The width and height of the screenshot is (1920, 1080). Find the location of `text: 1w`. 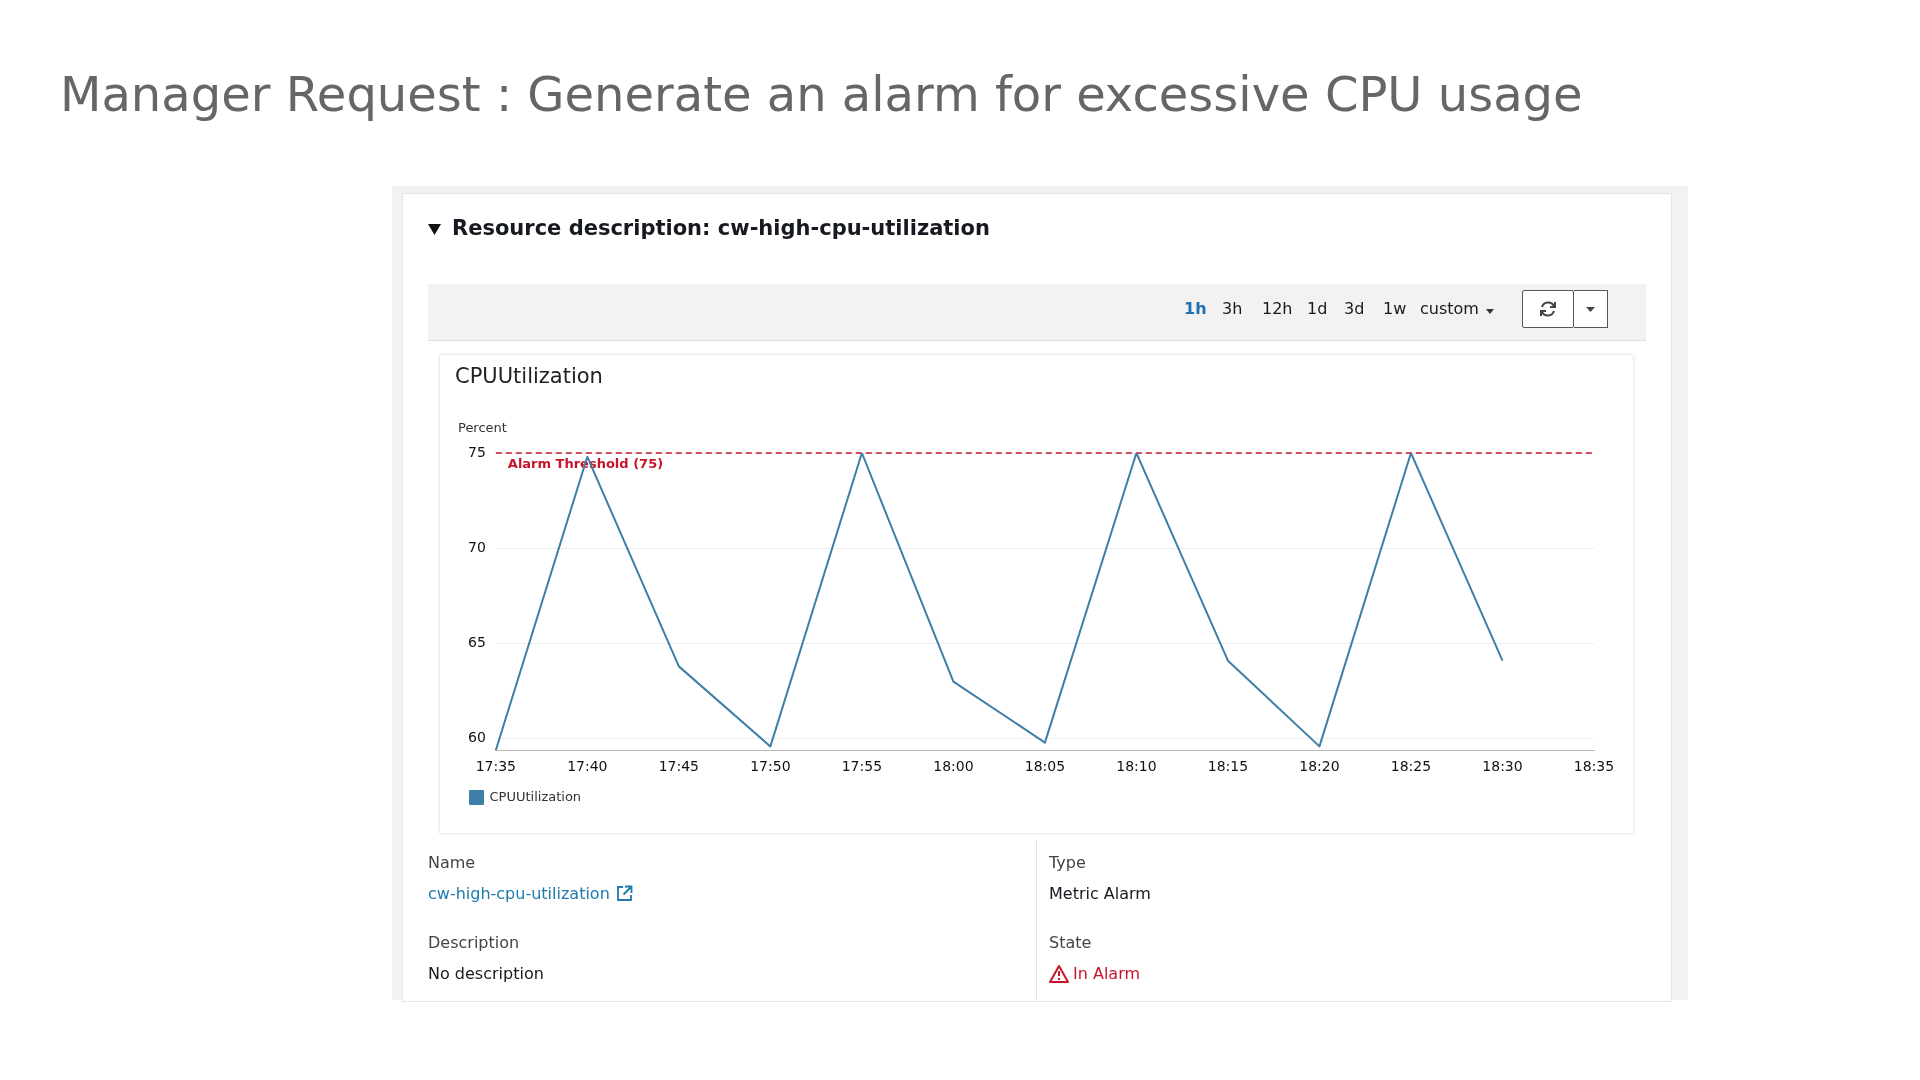

text: 1w is located at coordinates (1395, 308).